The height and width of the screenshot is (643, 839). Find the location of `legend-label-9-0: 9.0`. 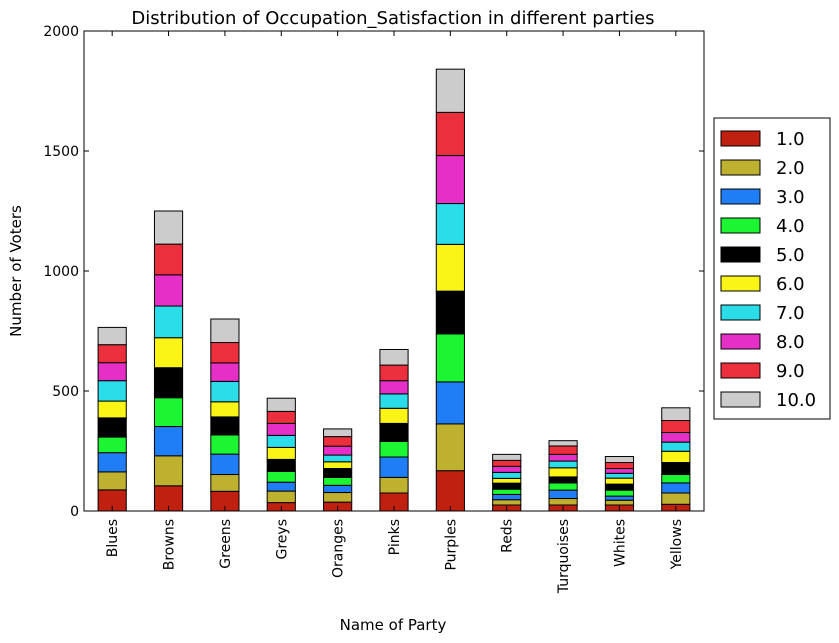

legend-label-9-0: 9.0 is located at coordinates (790, 371).